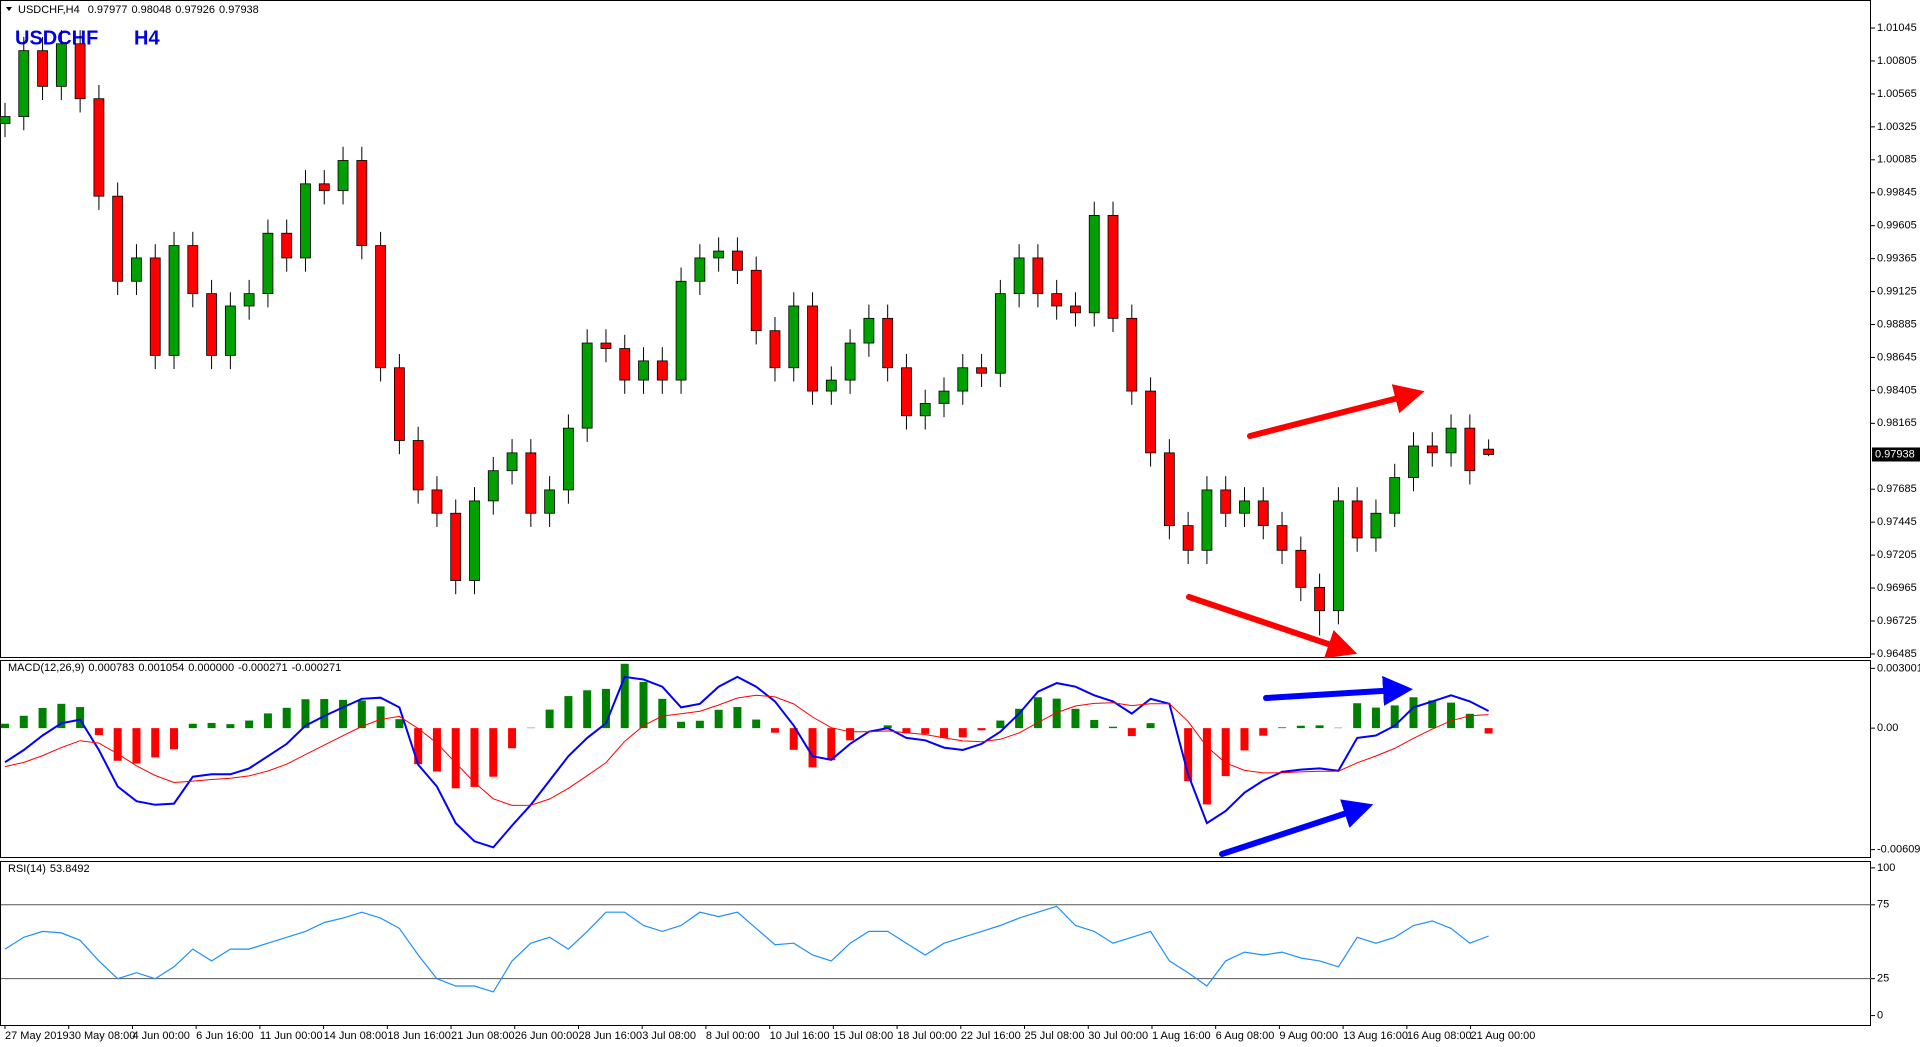  Describe the element at coordinates (1897, 94) in the screenshot. I see `y-tick-label: 1.00565` at that location.